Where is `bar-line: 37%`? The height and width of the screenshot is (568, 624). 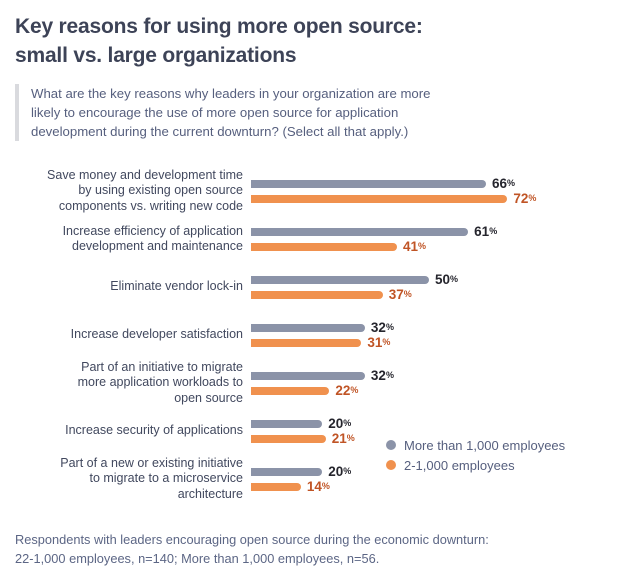
bar-line: 37% is located at coordinates (354, 294).